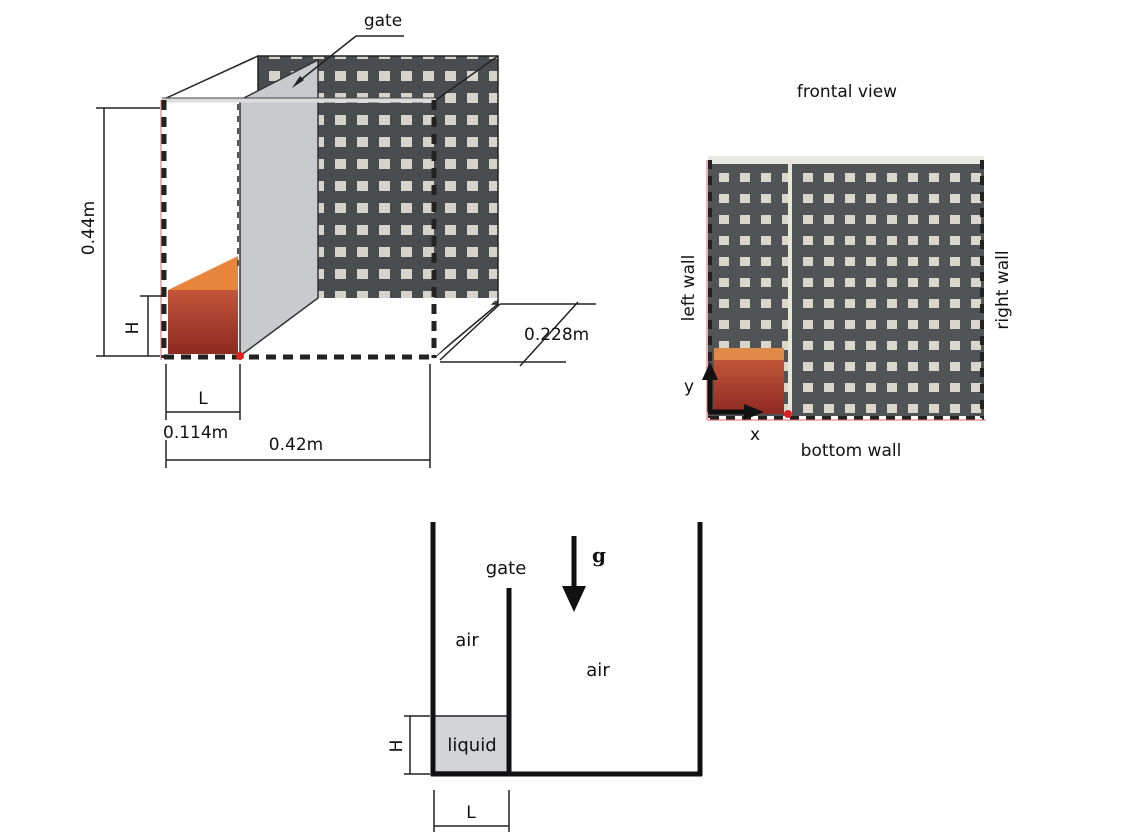 Image resolution: width=1129 pixels, height=838 pixels. What do you see at coordinates (754, 412) in the screenshot?
I see `x-axis-arrowhead` at bounding box center [754, 412].